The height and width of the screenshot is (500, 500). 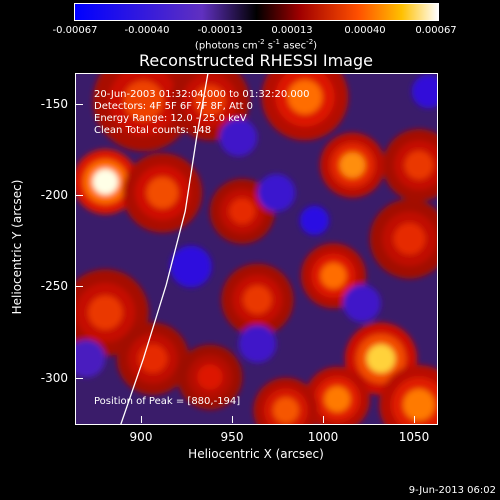 I want to click on colorbar-tick-label: 0.00040, so click(x=365, y=30).